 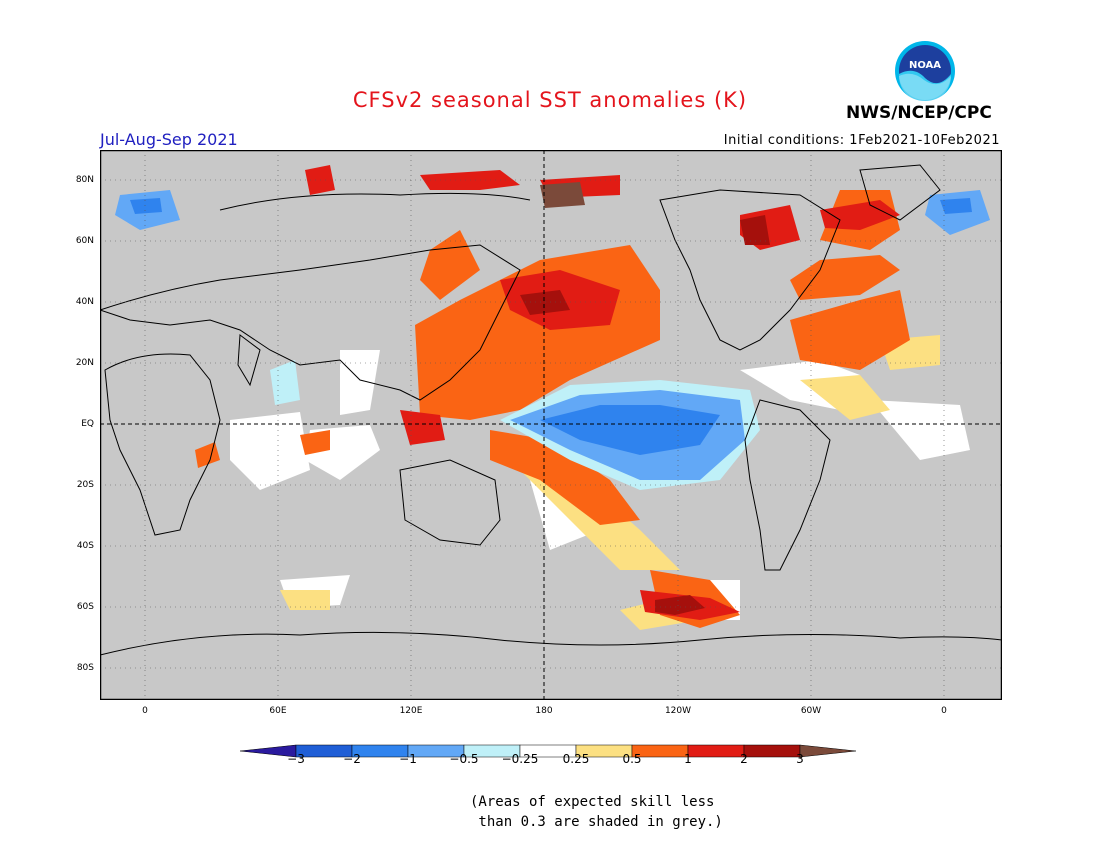 I want to click on colorbar-tick-label: 0.5, so click(x=632, y=759).